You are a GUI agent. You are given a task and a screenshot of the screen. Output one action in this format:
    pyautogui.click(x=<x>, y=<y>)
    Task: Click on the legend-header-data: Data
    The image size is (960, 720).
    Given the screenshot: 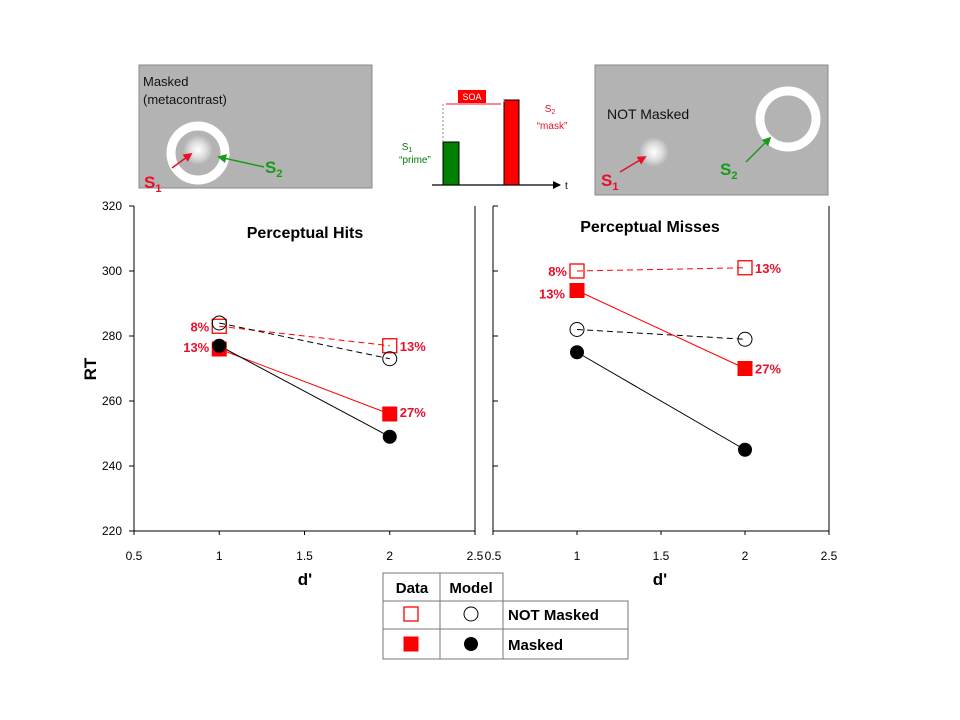 What is the action you would take?
    pyautogui.click(x=412, y=588)
    